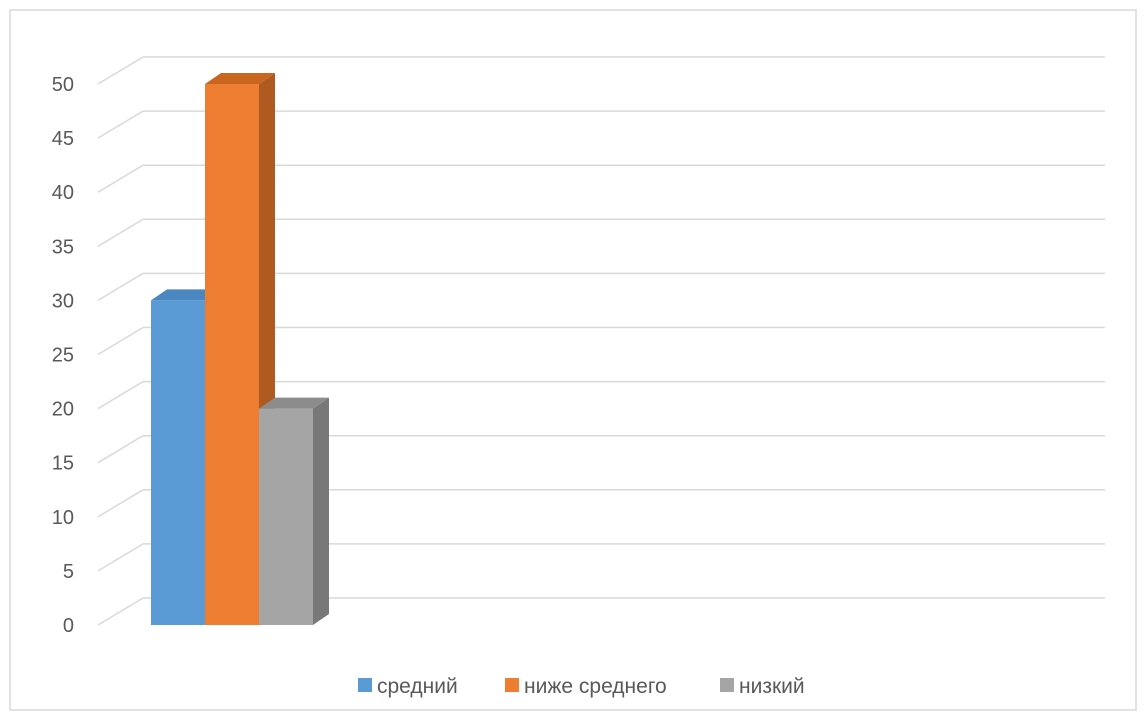  I want to click on y-tick-label: 50, so click(63, 85).